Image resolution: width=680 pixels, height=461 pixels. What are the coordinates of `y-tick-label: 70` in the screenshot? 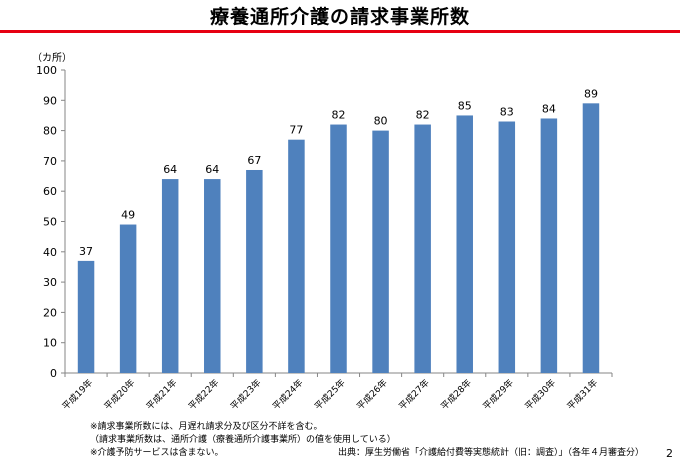 It's located at (50, 161).